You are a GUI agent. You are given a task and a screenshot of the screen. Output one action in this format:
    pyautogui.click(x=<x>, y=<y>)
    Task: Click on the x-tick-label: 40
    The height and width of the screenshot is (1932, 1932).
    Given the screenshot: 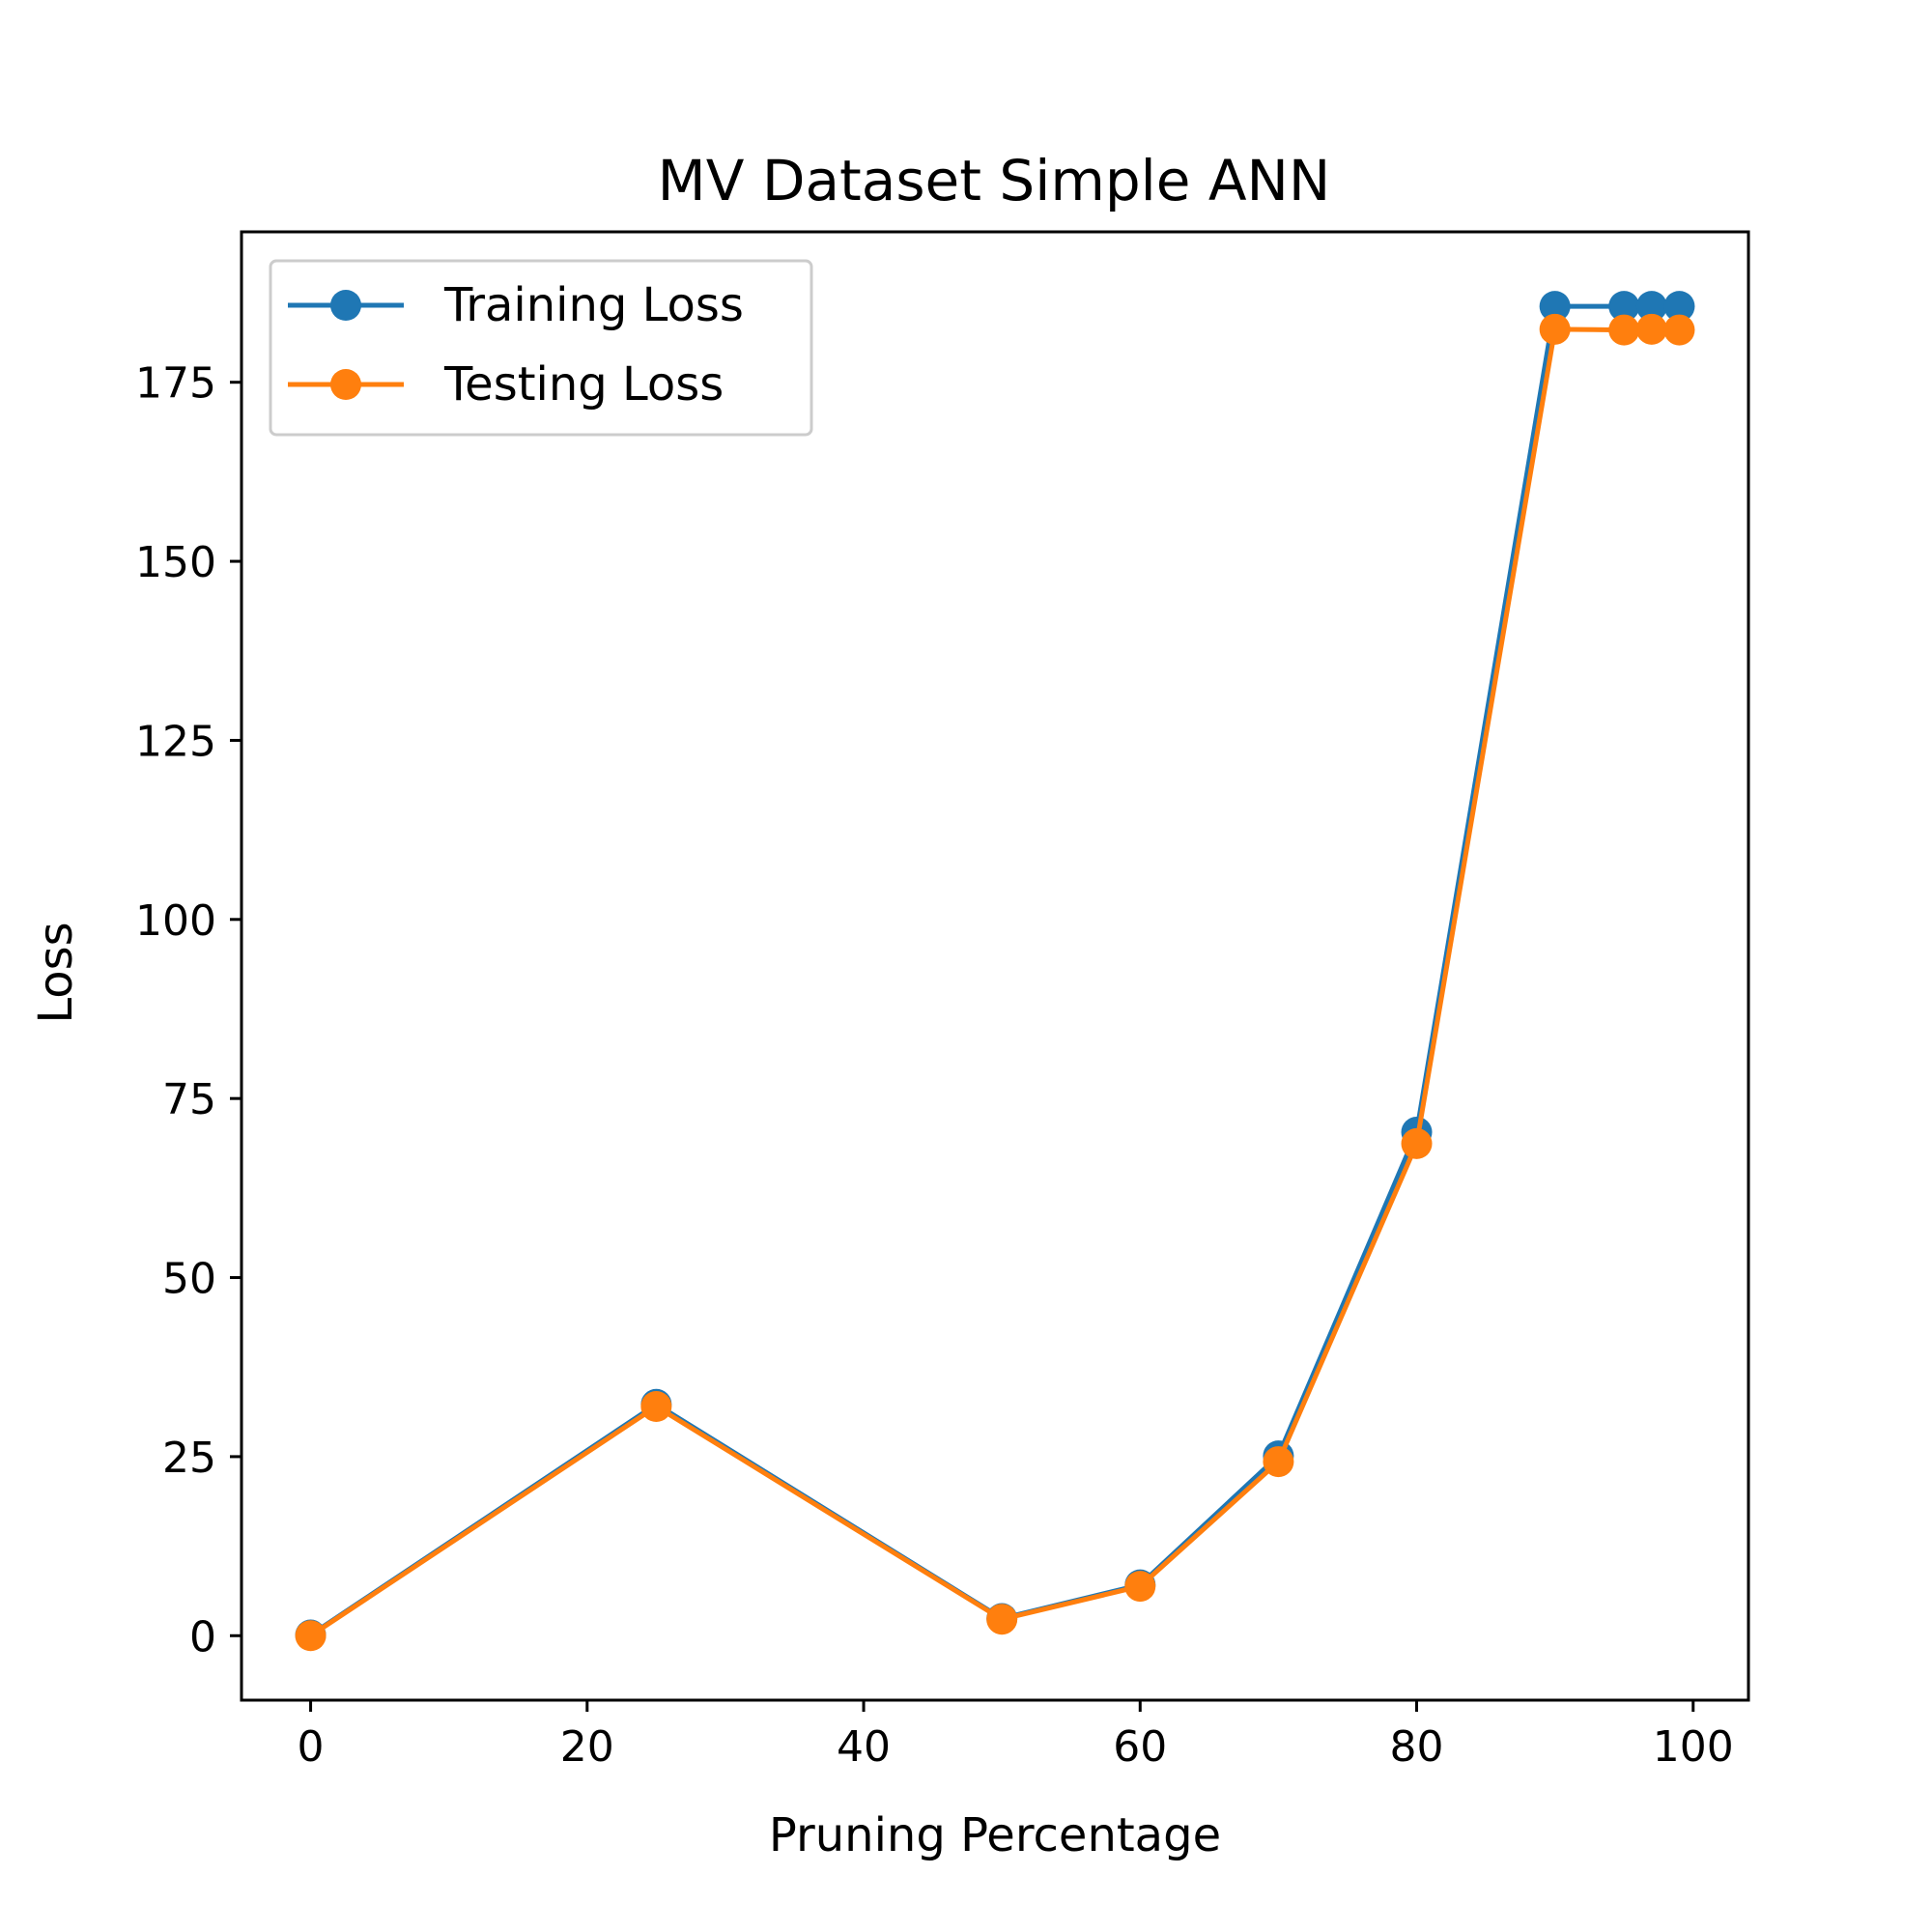 What is the action you would take?
    pyautogui.click(x=864, y=1747)
    